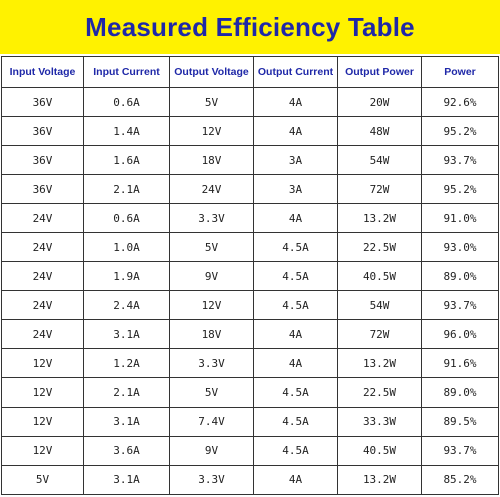 This screenshot has width=500, height=497. Describe the element at coordinates (460, 479) in the screenshot. I see `table-cell: 85.2%` at that location.